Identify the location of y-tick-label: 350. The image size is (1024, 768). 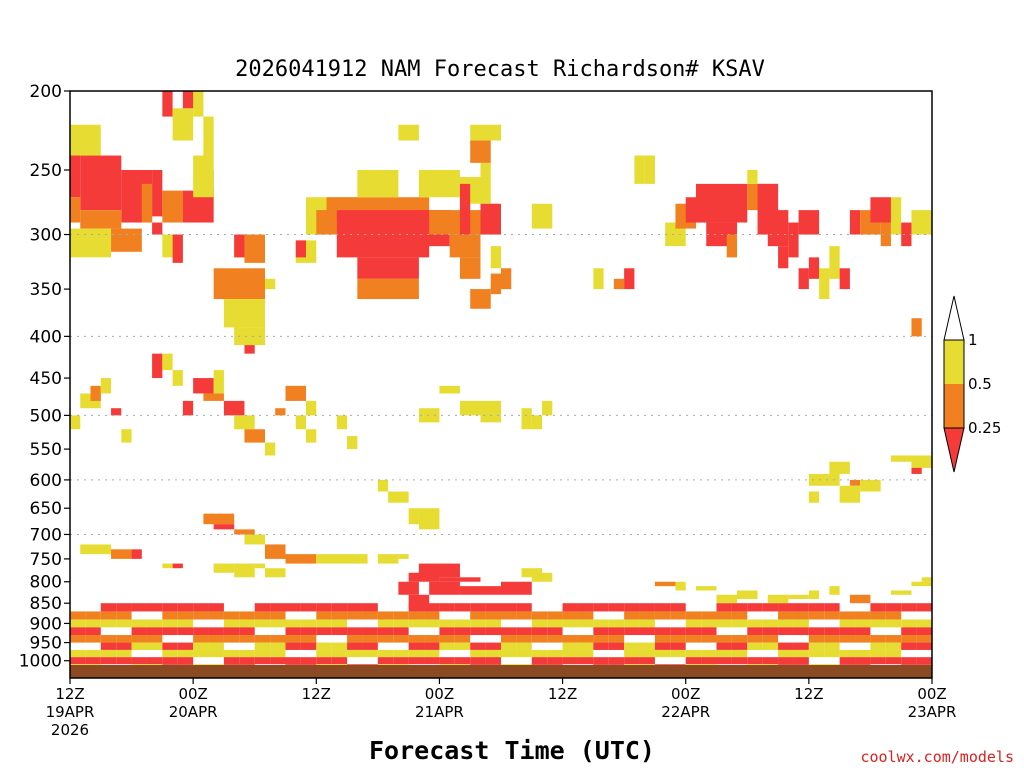
(46, 290).